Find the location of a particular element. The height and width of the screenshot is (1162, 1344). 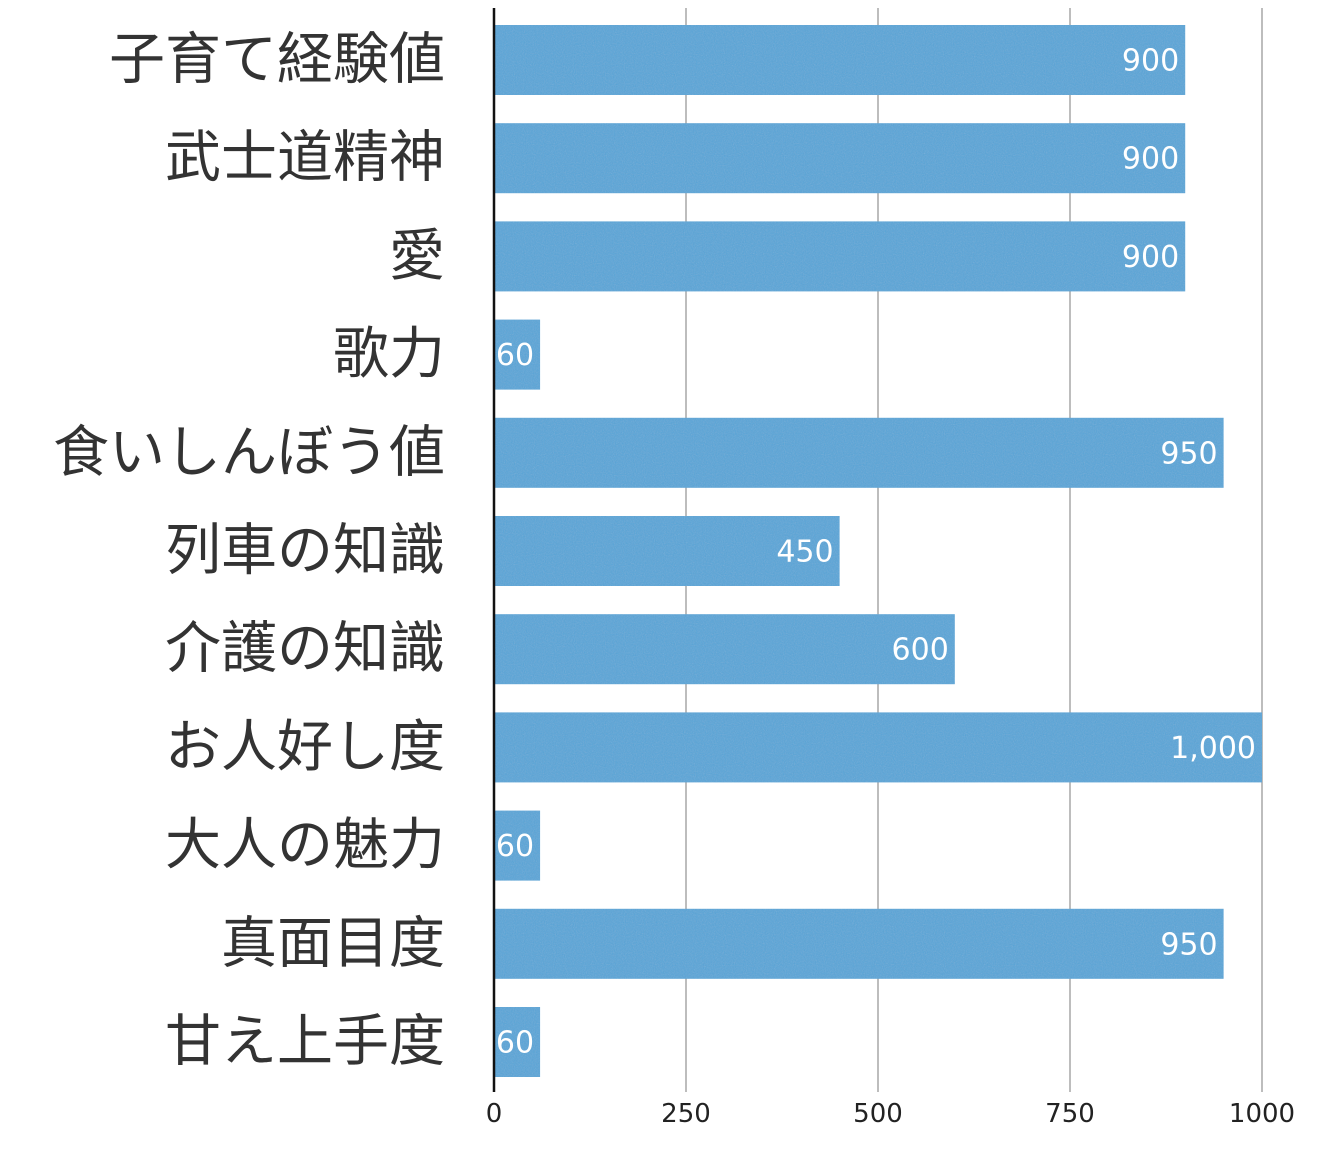

category-label-5: 列車の知識 is located at coordinates (305, 551).